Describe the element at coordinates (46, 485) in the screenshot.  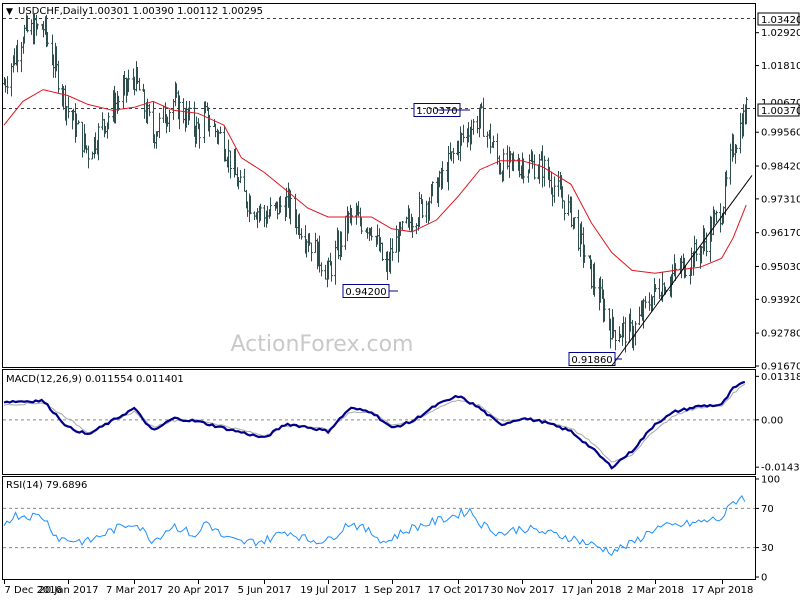
I see `rsi-title: RSI(14) 79.6896` at that location.